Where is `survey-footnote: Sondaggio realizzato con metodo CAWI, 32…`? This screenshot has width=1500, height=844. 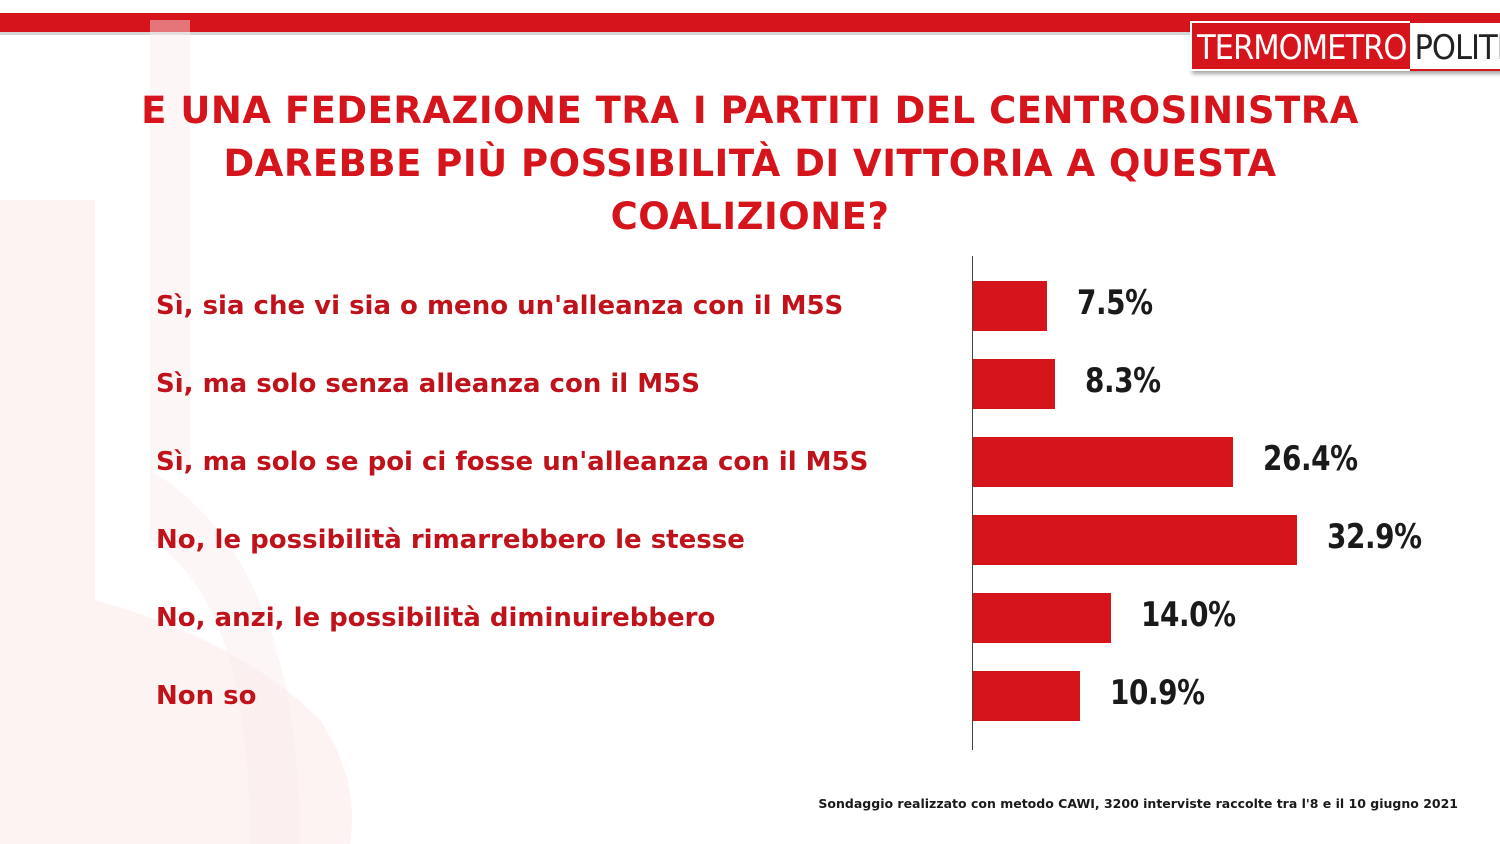 survey-footnote: Sondaggio realizzato con metodo CAWI, 32… is located at coordinates (1138, 803).